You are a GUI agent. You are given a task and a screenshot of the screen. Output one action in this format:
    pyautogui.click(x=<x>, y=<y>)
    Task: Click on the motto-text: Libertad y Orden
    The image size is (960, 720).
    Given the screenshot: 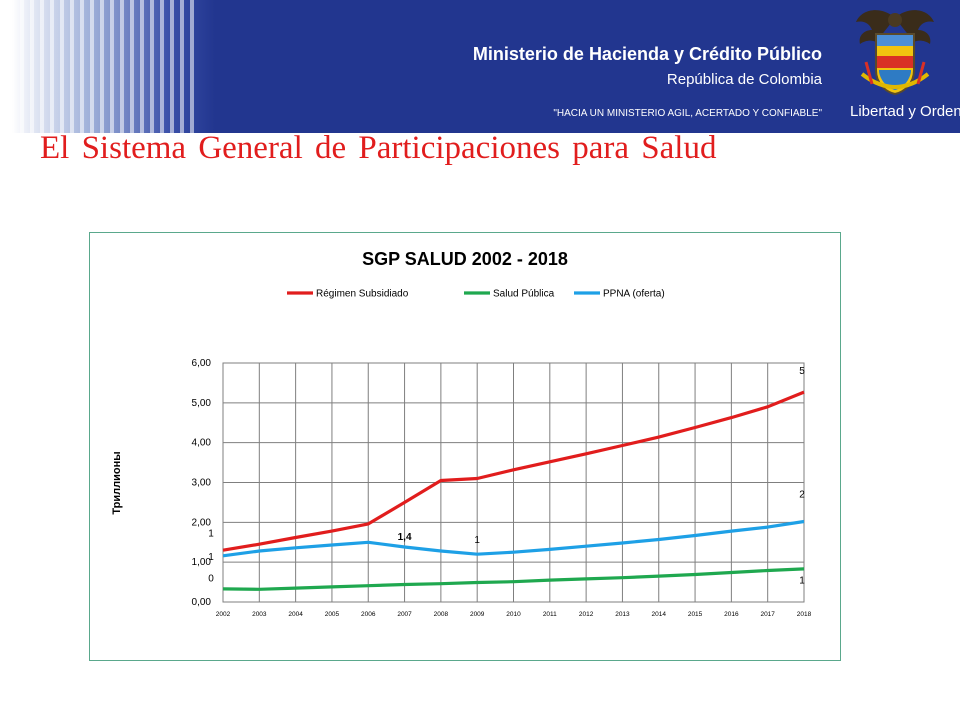 What is the action you would take?
    pyautogui.click(x=905, y=111)
    